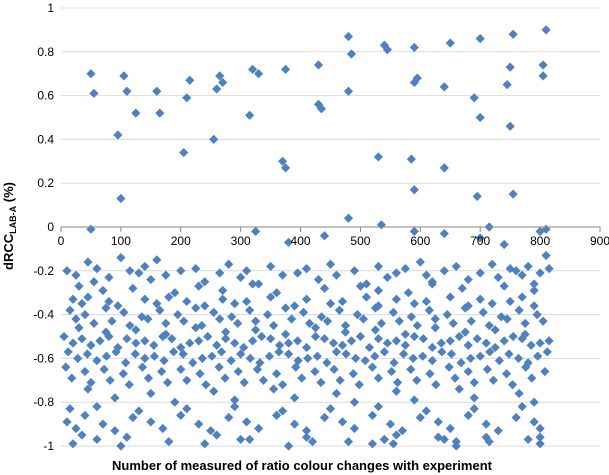 This screenshot has width=609, height=475. Describe the element at coordinates (48, 446) in the screenshot. I see `y-tick-label: -1` at that location.